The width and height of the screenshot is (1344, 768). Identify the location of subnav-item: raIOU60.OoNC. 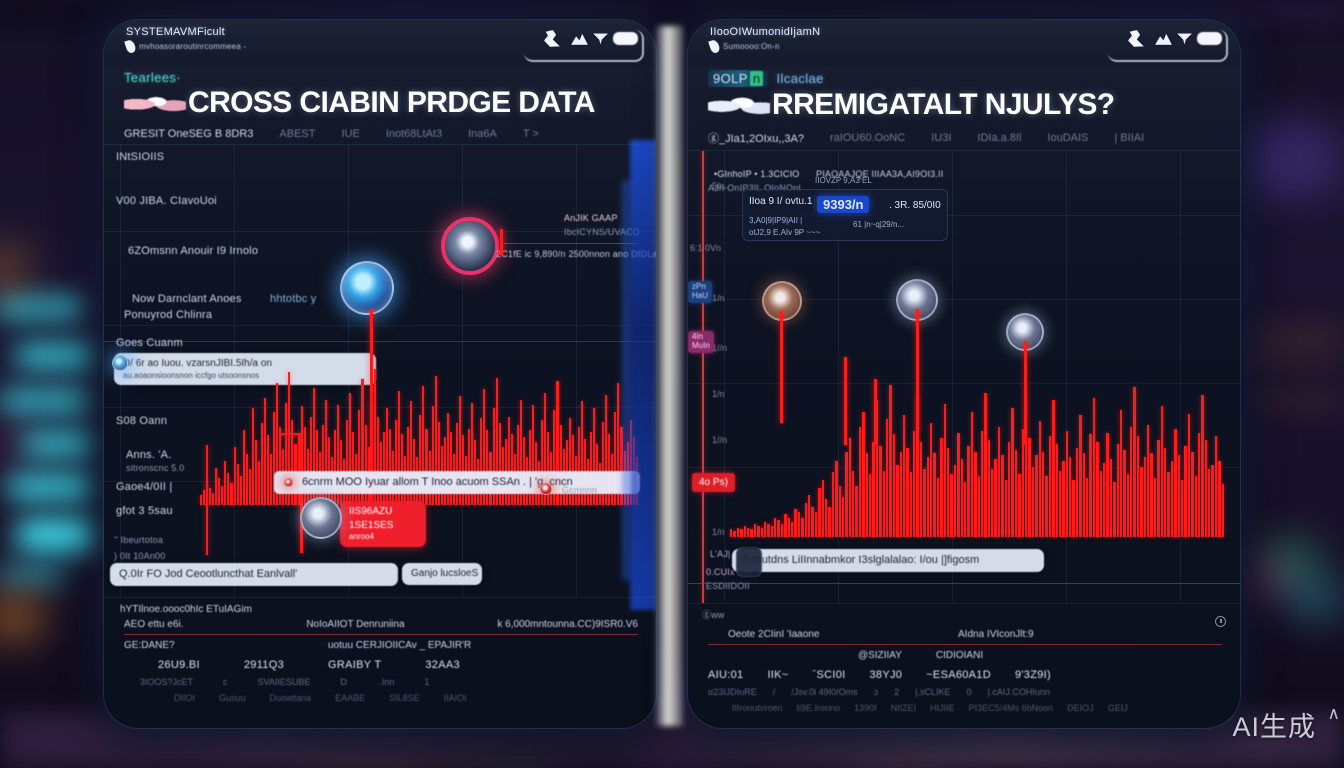
(868, 138).